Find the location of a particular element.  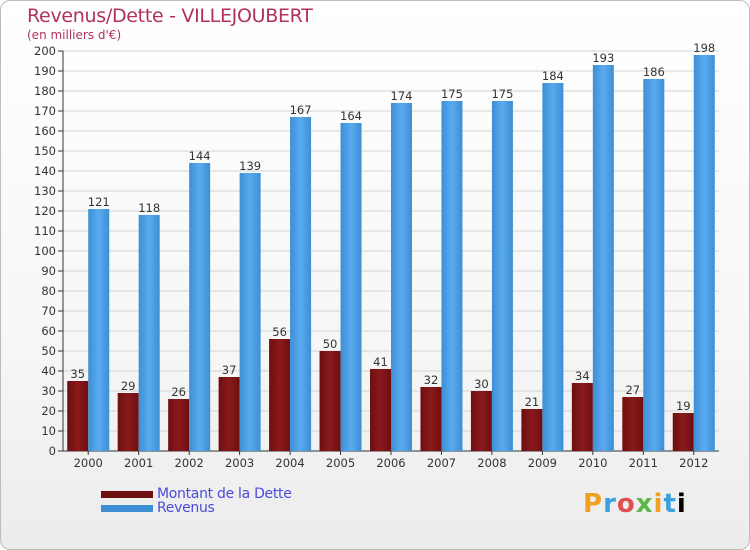

data-label-debt: 26 is located at coordinates (178, 392).